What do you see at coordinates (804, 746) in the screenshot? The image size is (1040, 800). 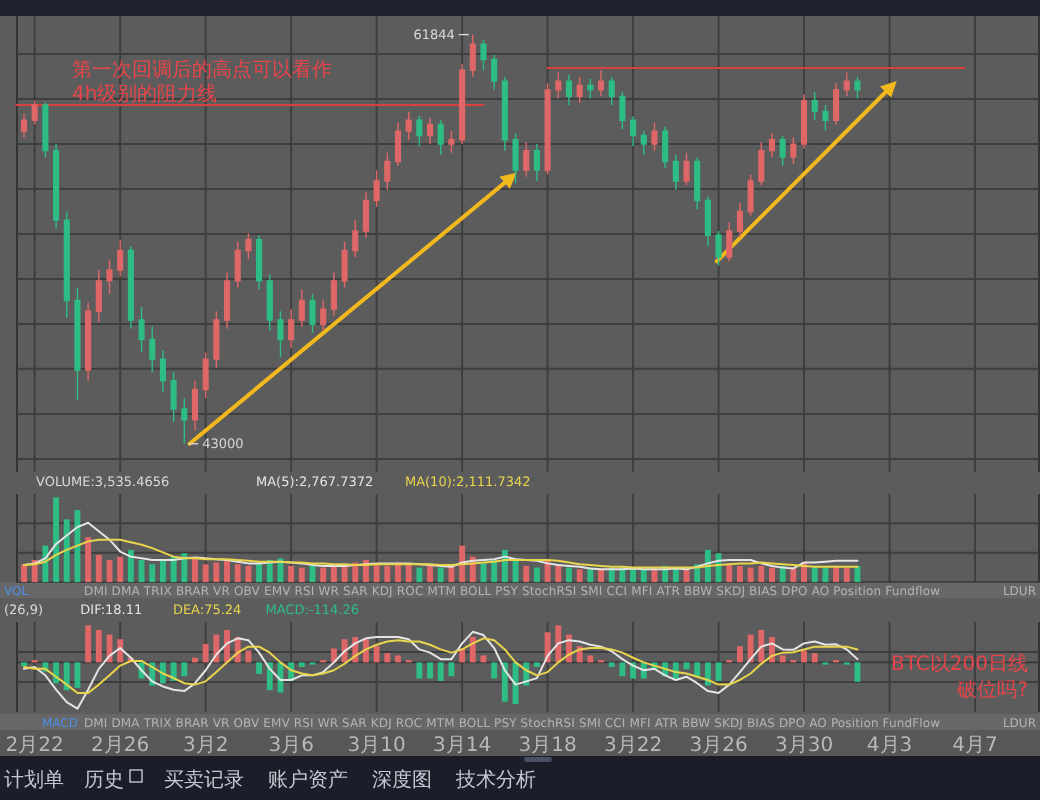 I see `x-tick-label: 3月30` at bounding box center [804, 746].